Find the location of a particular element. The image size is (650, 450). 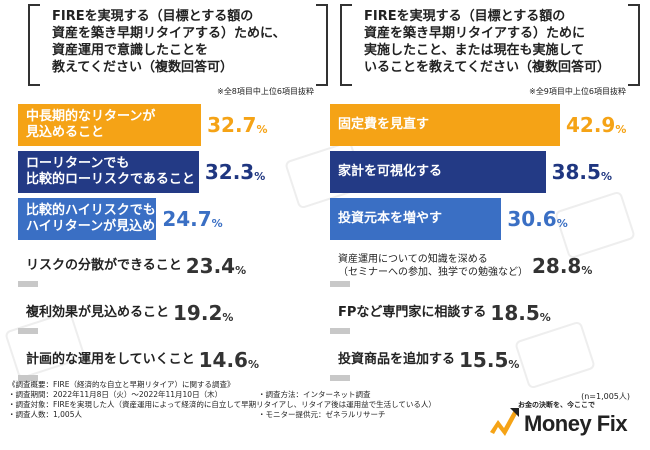

right-bar-row: 固定費を見直す 42.9% is located at coordinates (480, 125).